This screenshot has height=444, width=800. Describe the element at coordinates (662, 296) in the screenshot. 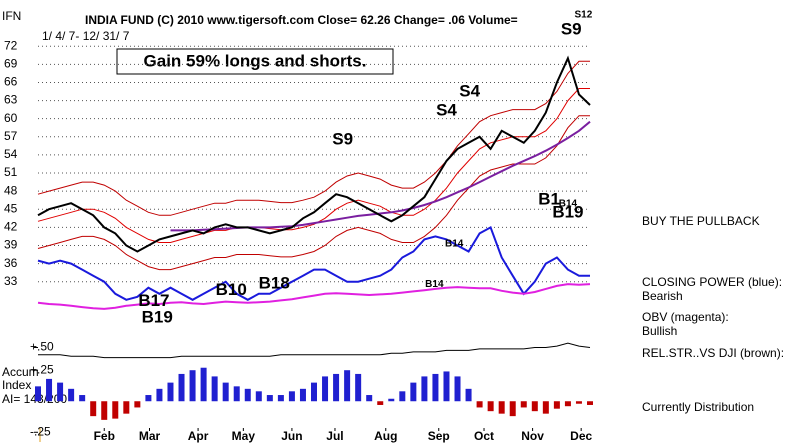

I see `legend-status: Bearish` at that location.